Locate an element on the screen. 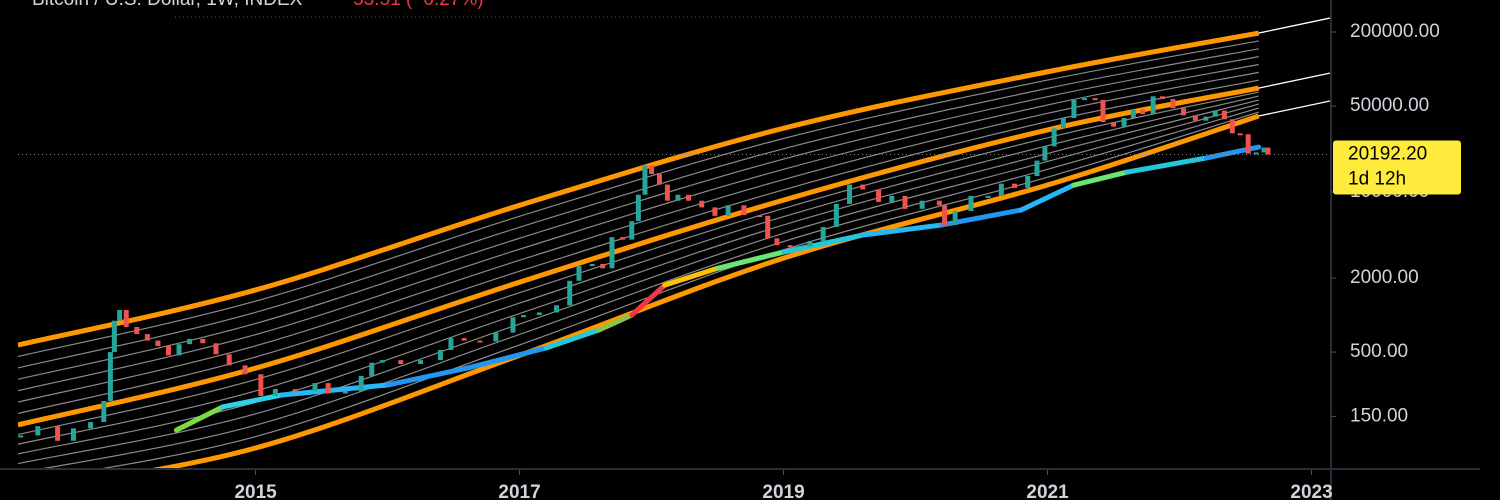  y-tick-label: 500.00 is located at coordinates (1379, 351).